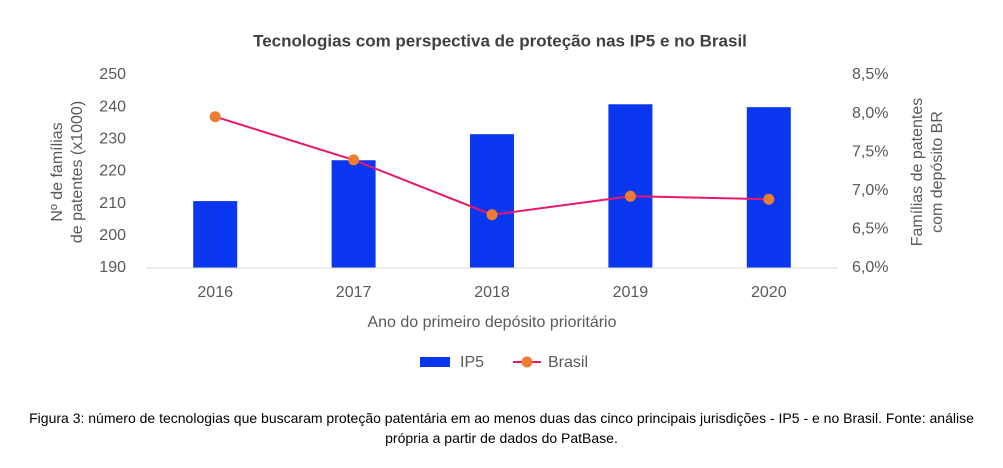 This screenshot has height=468, width=1003. I want to click on y-axis-label: de patentes (x1000), so click(77, 172).